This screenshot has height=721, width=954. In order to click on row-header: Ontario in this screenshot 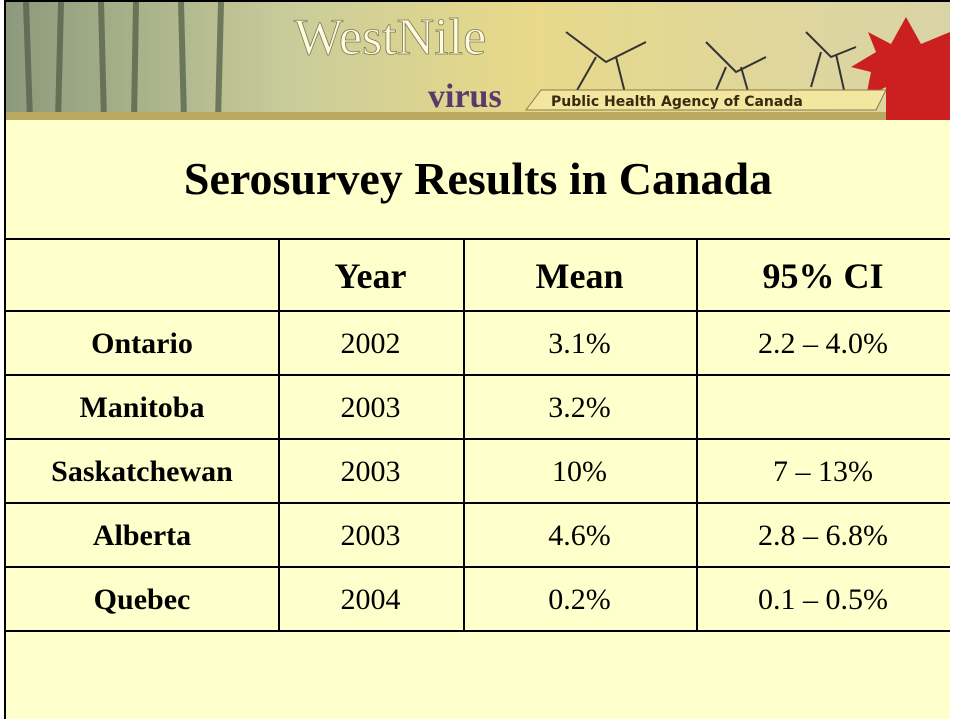, I will do `click(142, 343)`.